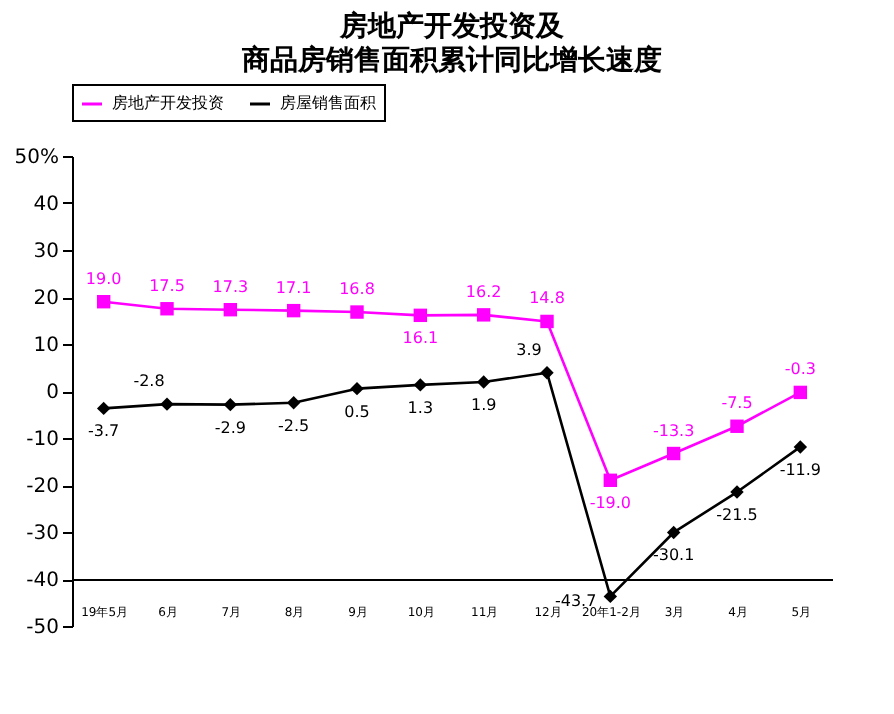 This screenshot has width=894, height=714. I want to click on y-tick-label: 0, so click(52, 393).